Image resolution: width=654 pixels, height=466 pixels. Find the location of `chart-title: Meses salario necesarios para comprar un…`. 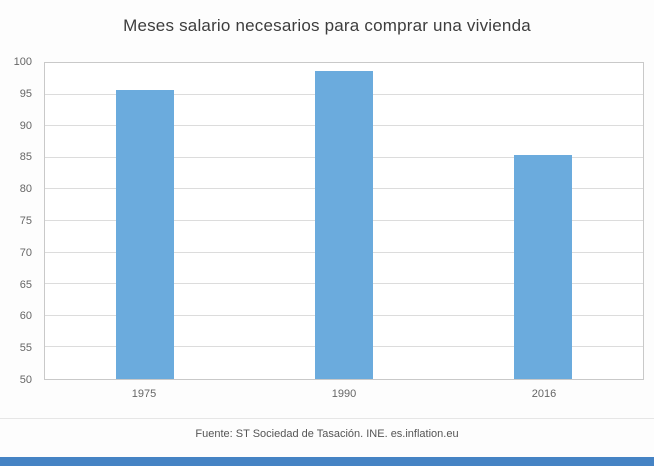

chart-title: Meses salario necesarios para comprar un… is located at coordinates (327, 25).